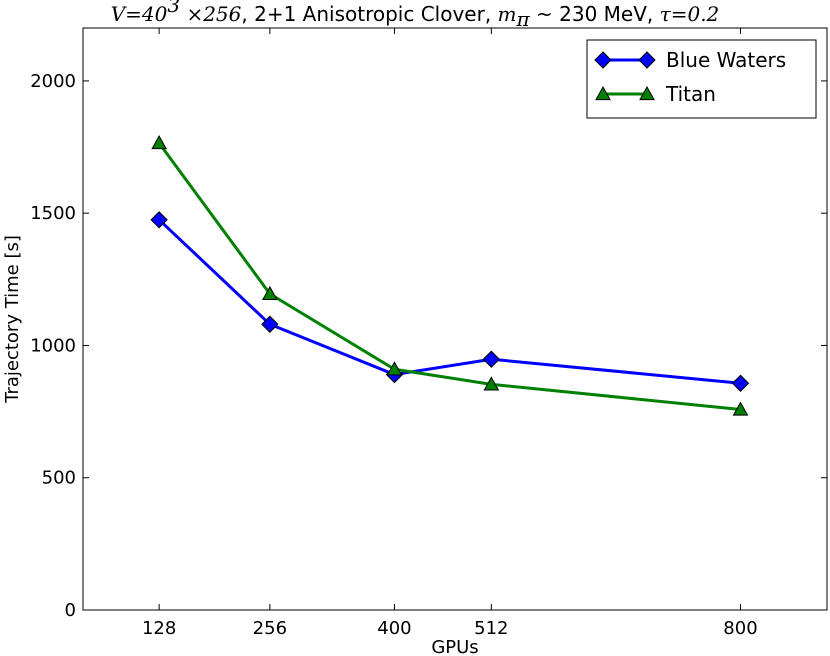  I want to click on y-tick-label: 1000, so click(53, 345).